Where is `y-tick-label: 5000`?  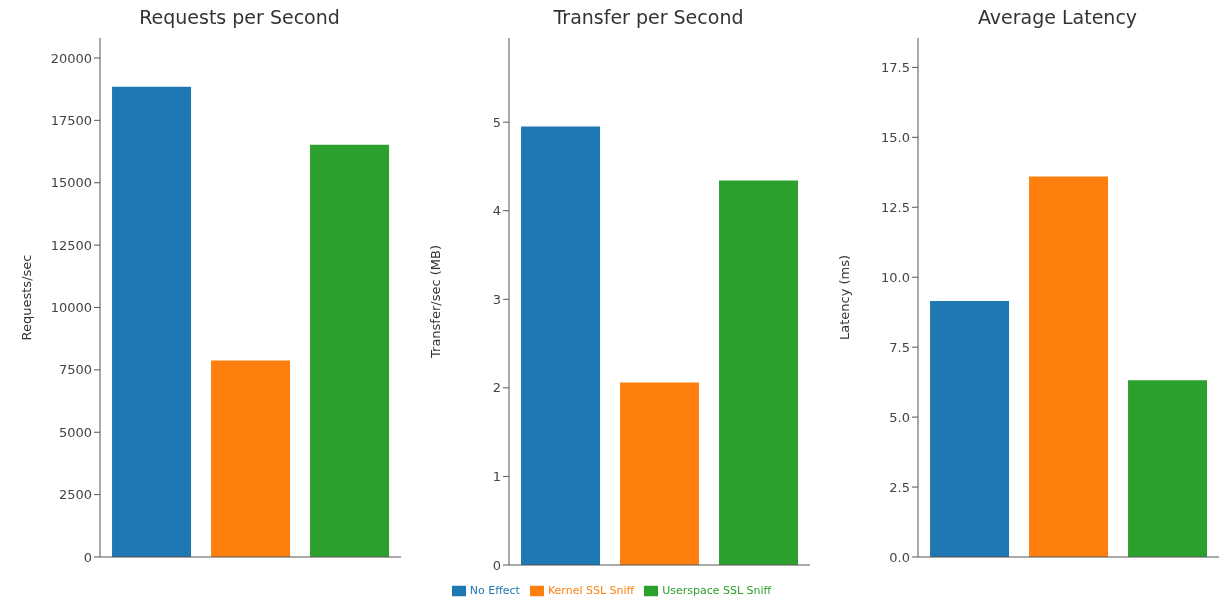
y-tick-label: 5000 is located at coordinates (75, 432).